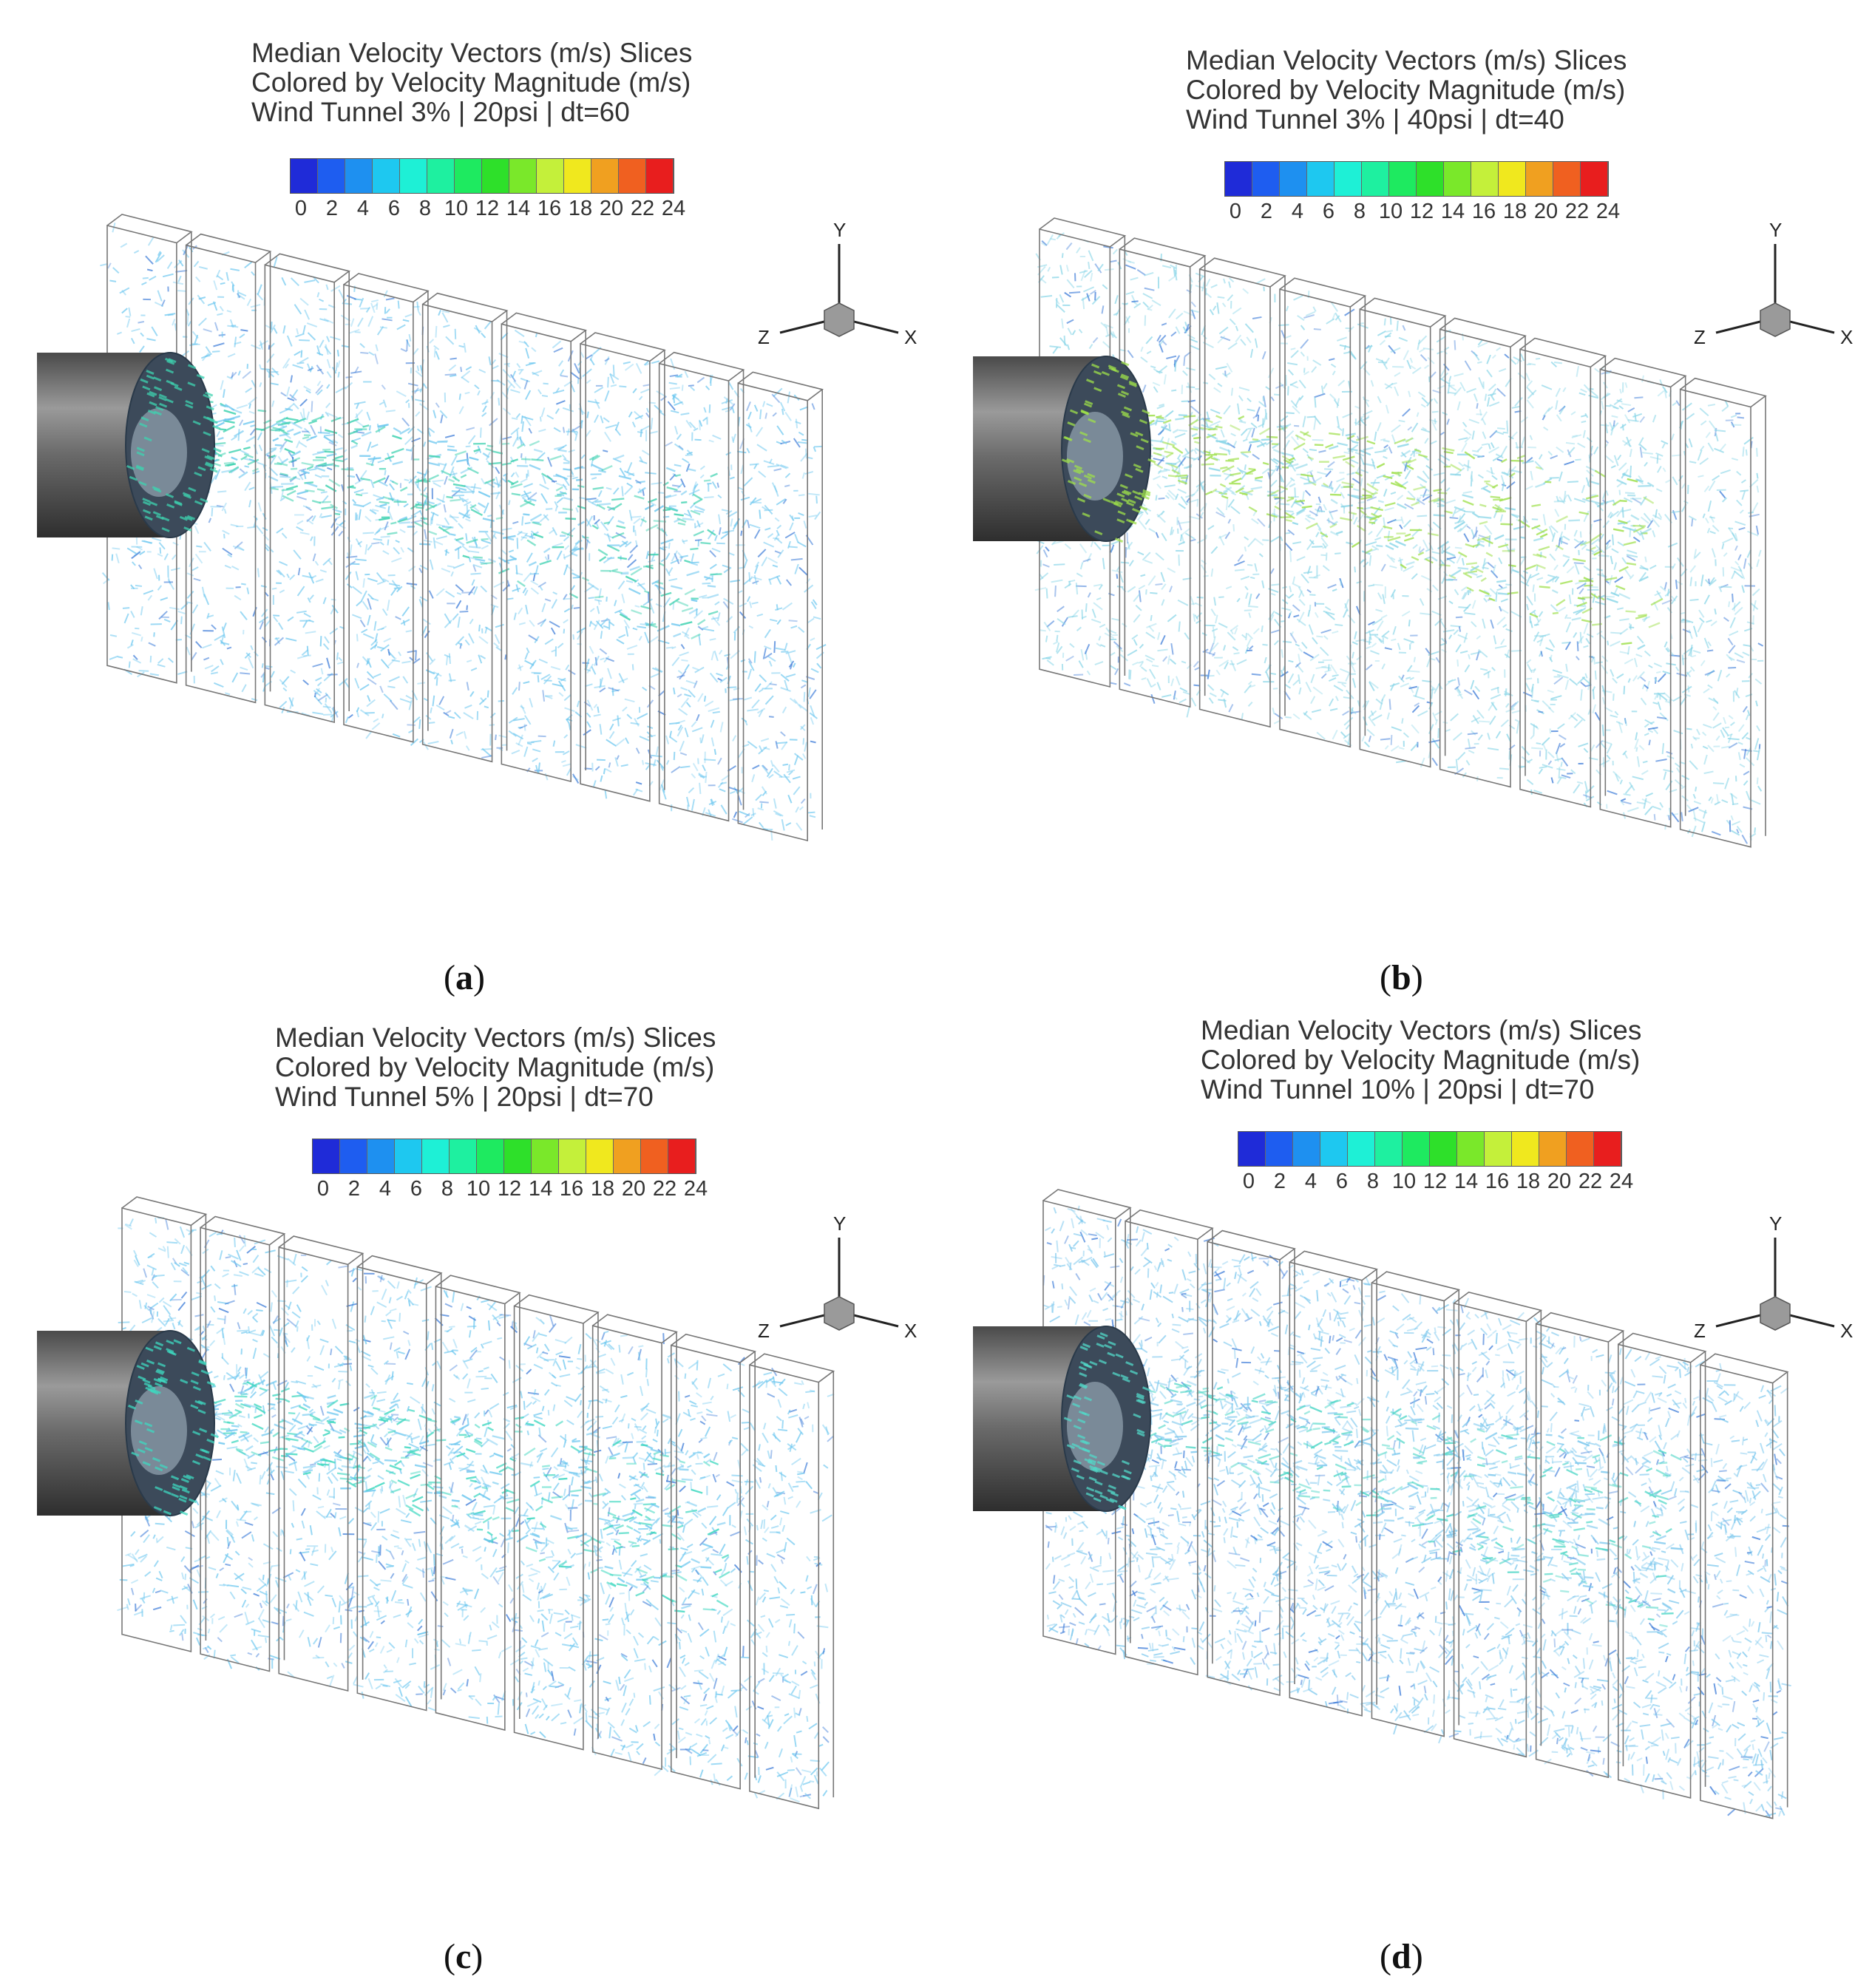 The height and width of the screenshot is (1988, 1872). Describe the element at coordinates (449, 1956) in the screenshot. I see `caption-open: (` at that location.